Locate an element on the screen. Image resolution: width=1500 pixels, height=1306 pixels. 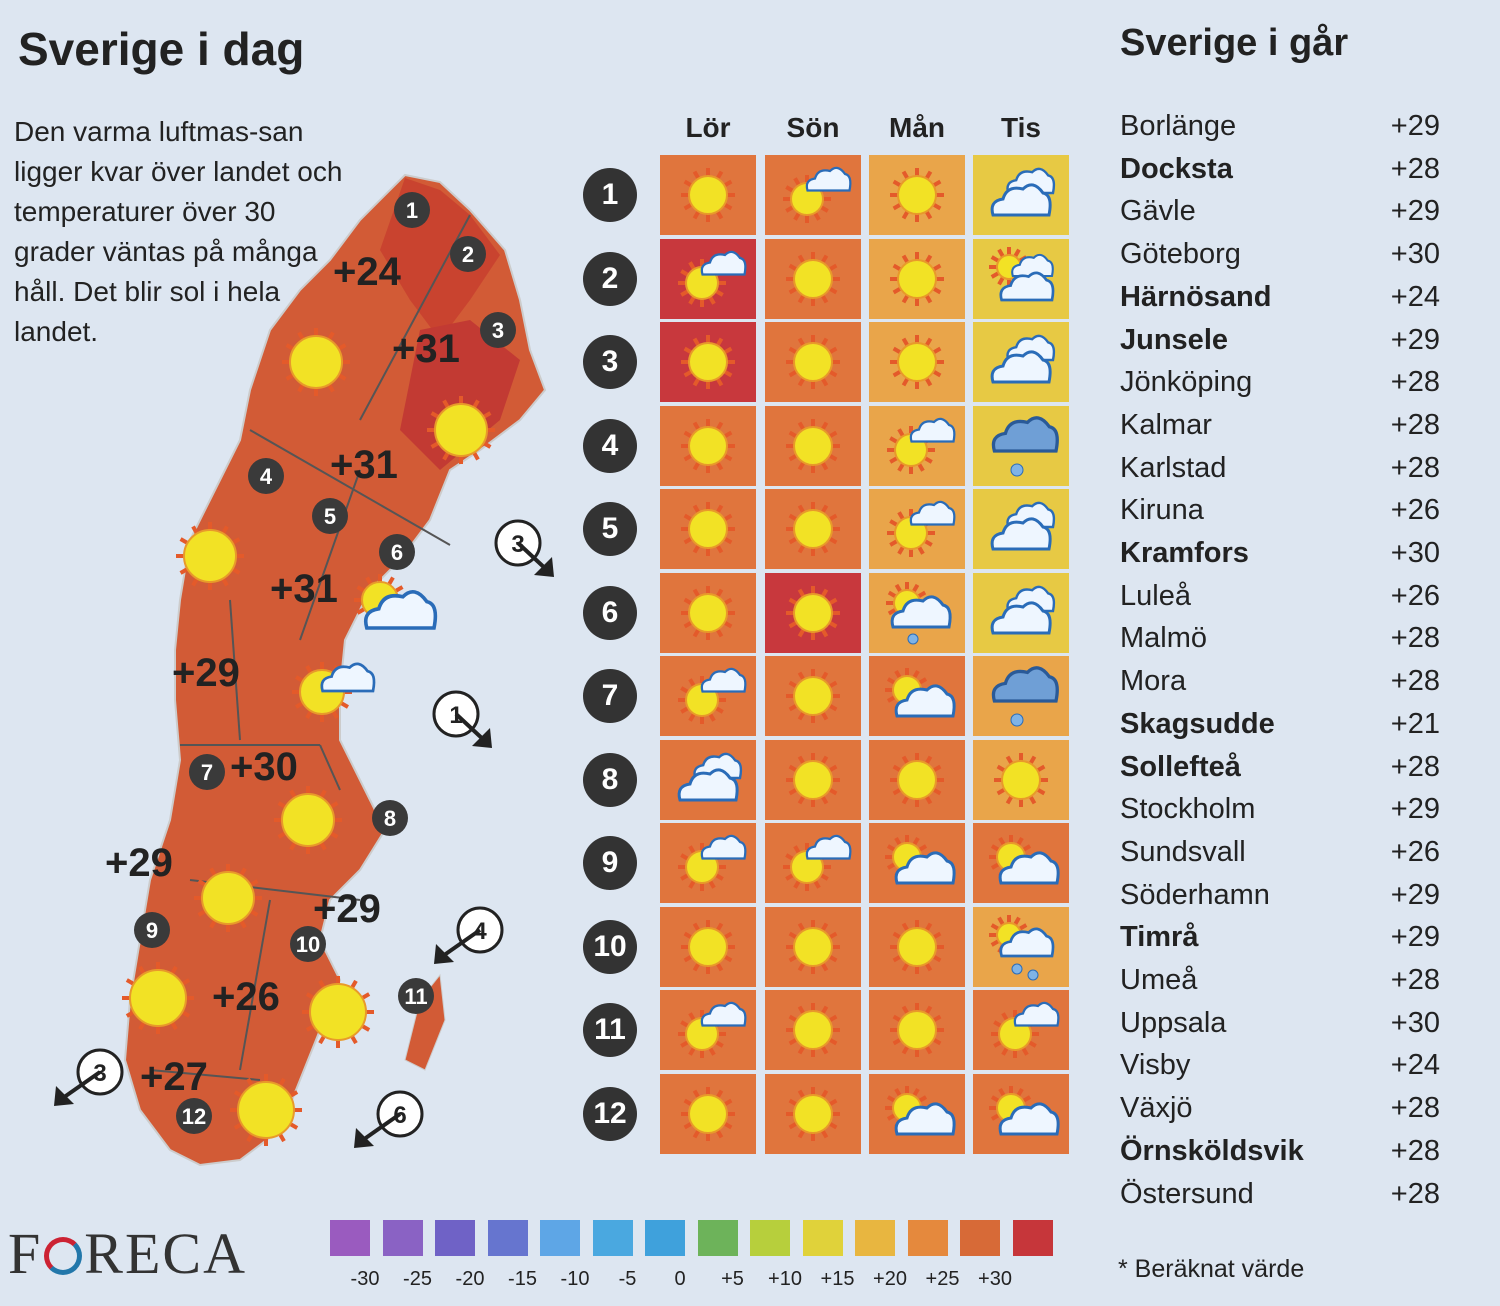
page-title: Sverige i dag is located at coordinates (161, 49).